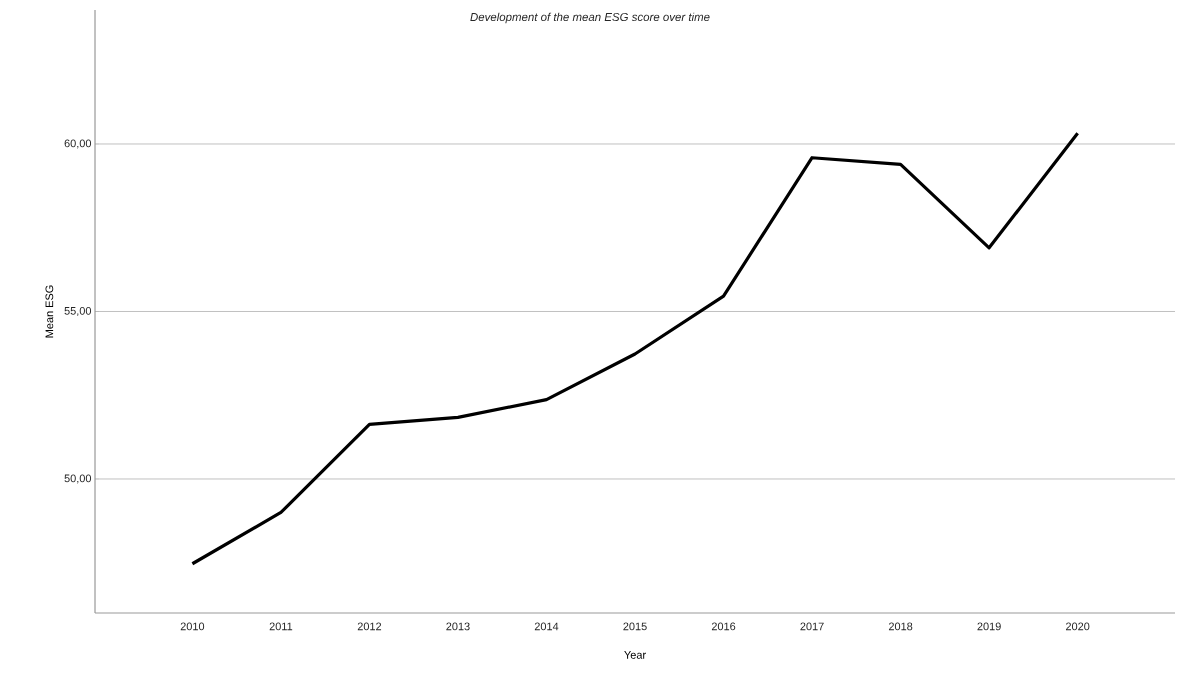 Image resolution: width=1177 pixels, height=684 pixels. What do you see at coordinates (723, 626) in the screenshot?
I see `x-tick-label: 2016` at bounding box center [723, 626].